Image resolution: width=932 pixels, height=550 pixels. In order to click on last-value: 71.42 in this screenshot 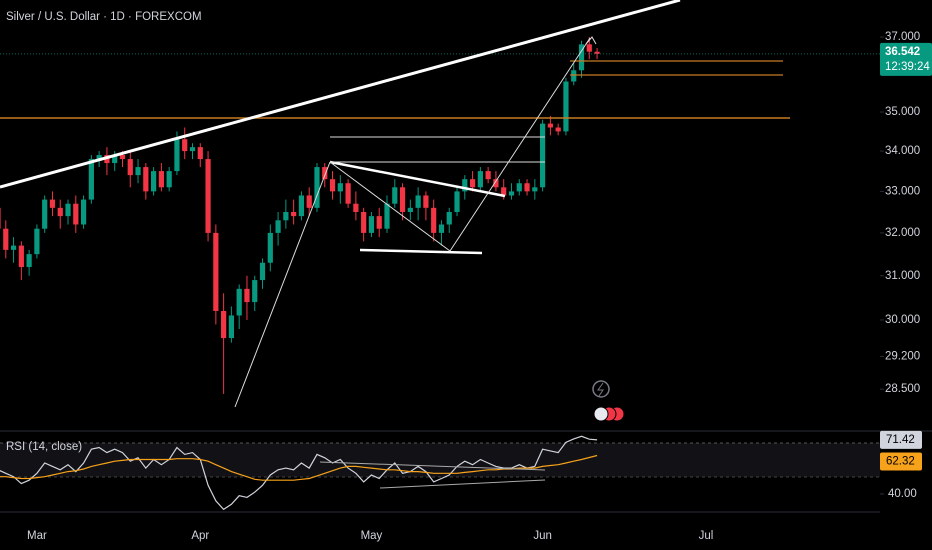, I will do `click(900, 440)`.